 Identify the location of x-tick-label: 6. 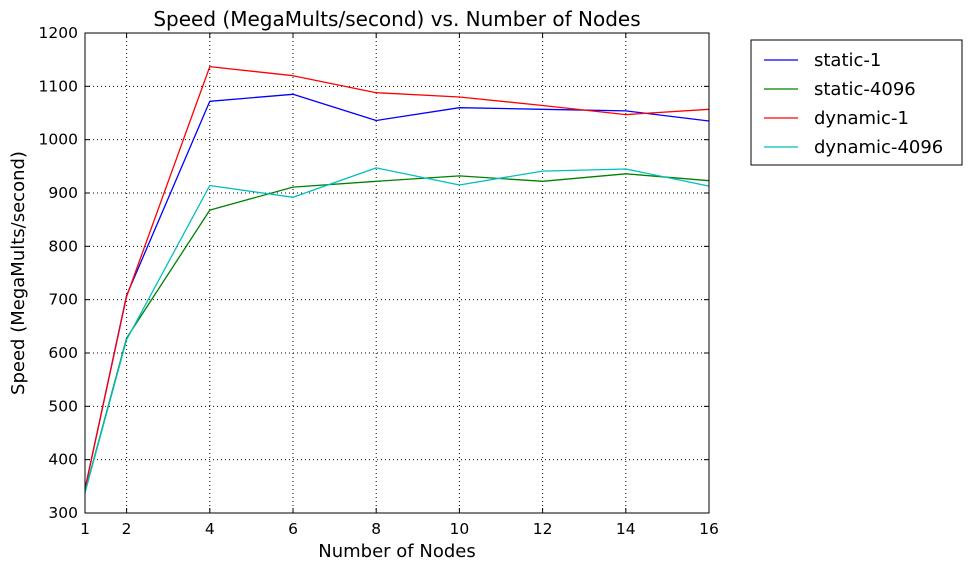
(293, 529).